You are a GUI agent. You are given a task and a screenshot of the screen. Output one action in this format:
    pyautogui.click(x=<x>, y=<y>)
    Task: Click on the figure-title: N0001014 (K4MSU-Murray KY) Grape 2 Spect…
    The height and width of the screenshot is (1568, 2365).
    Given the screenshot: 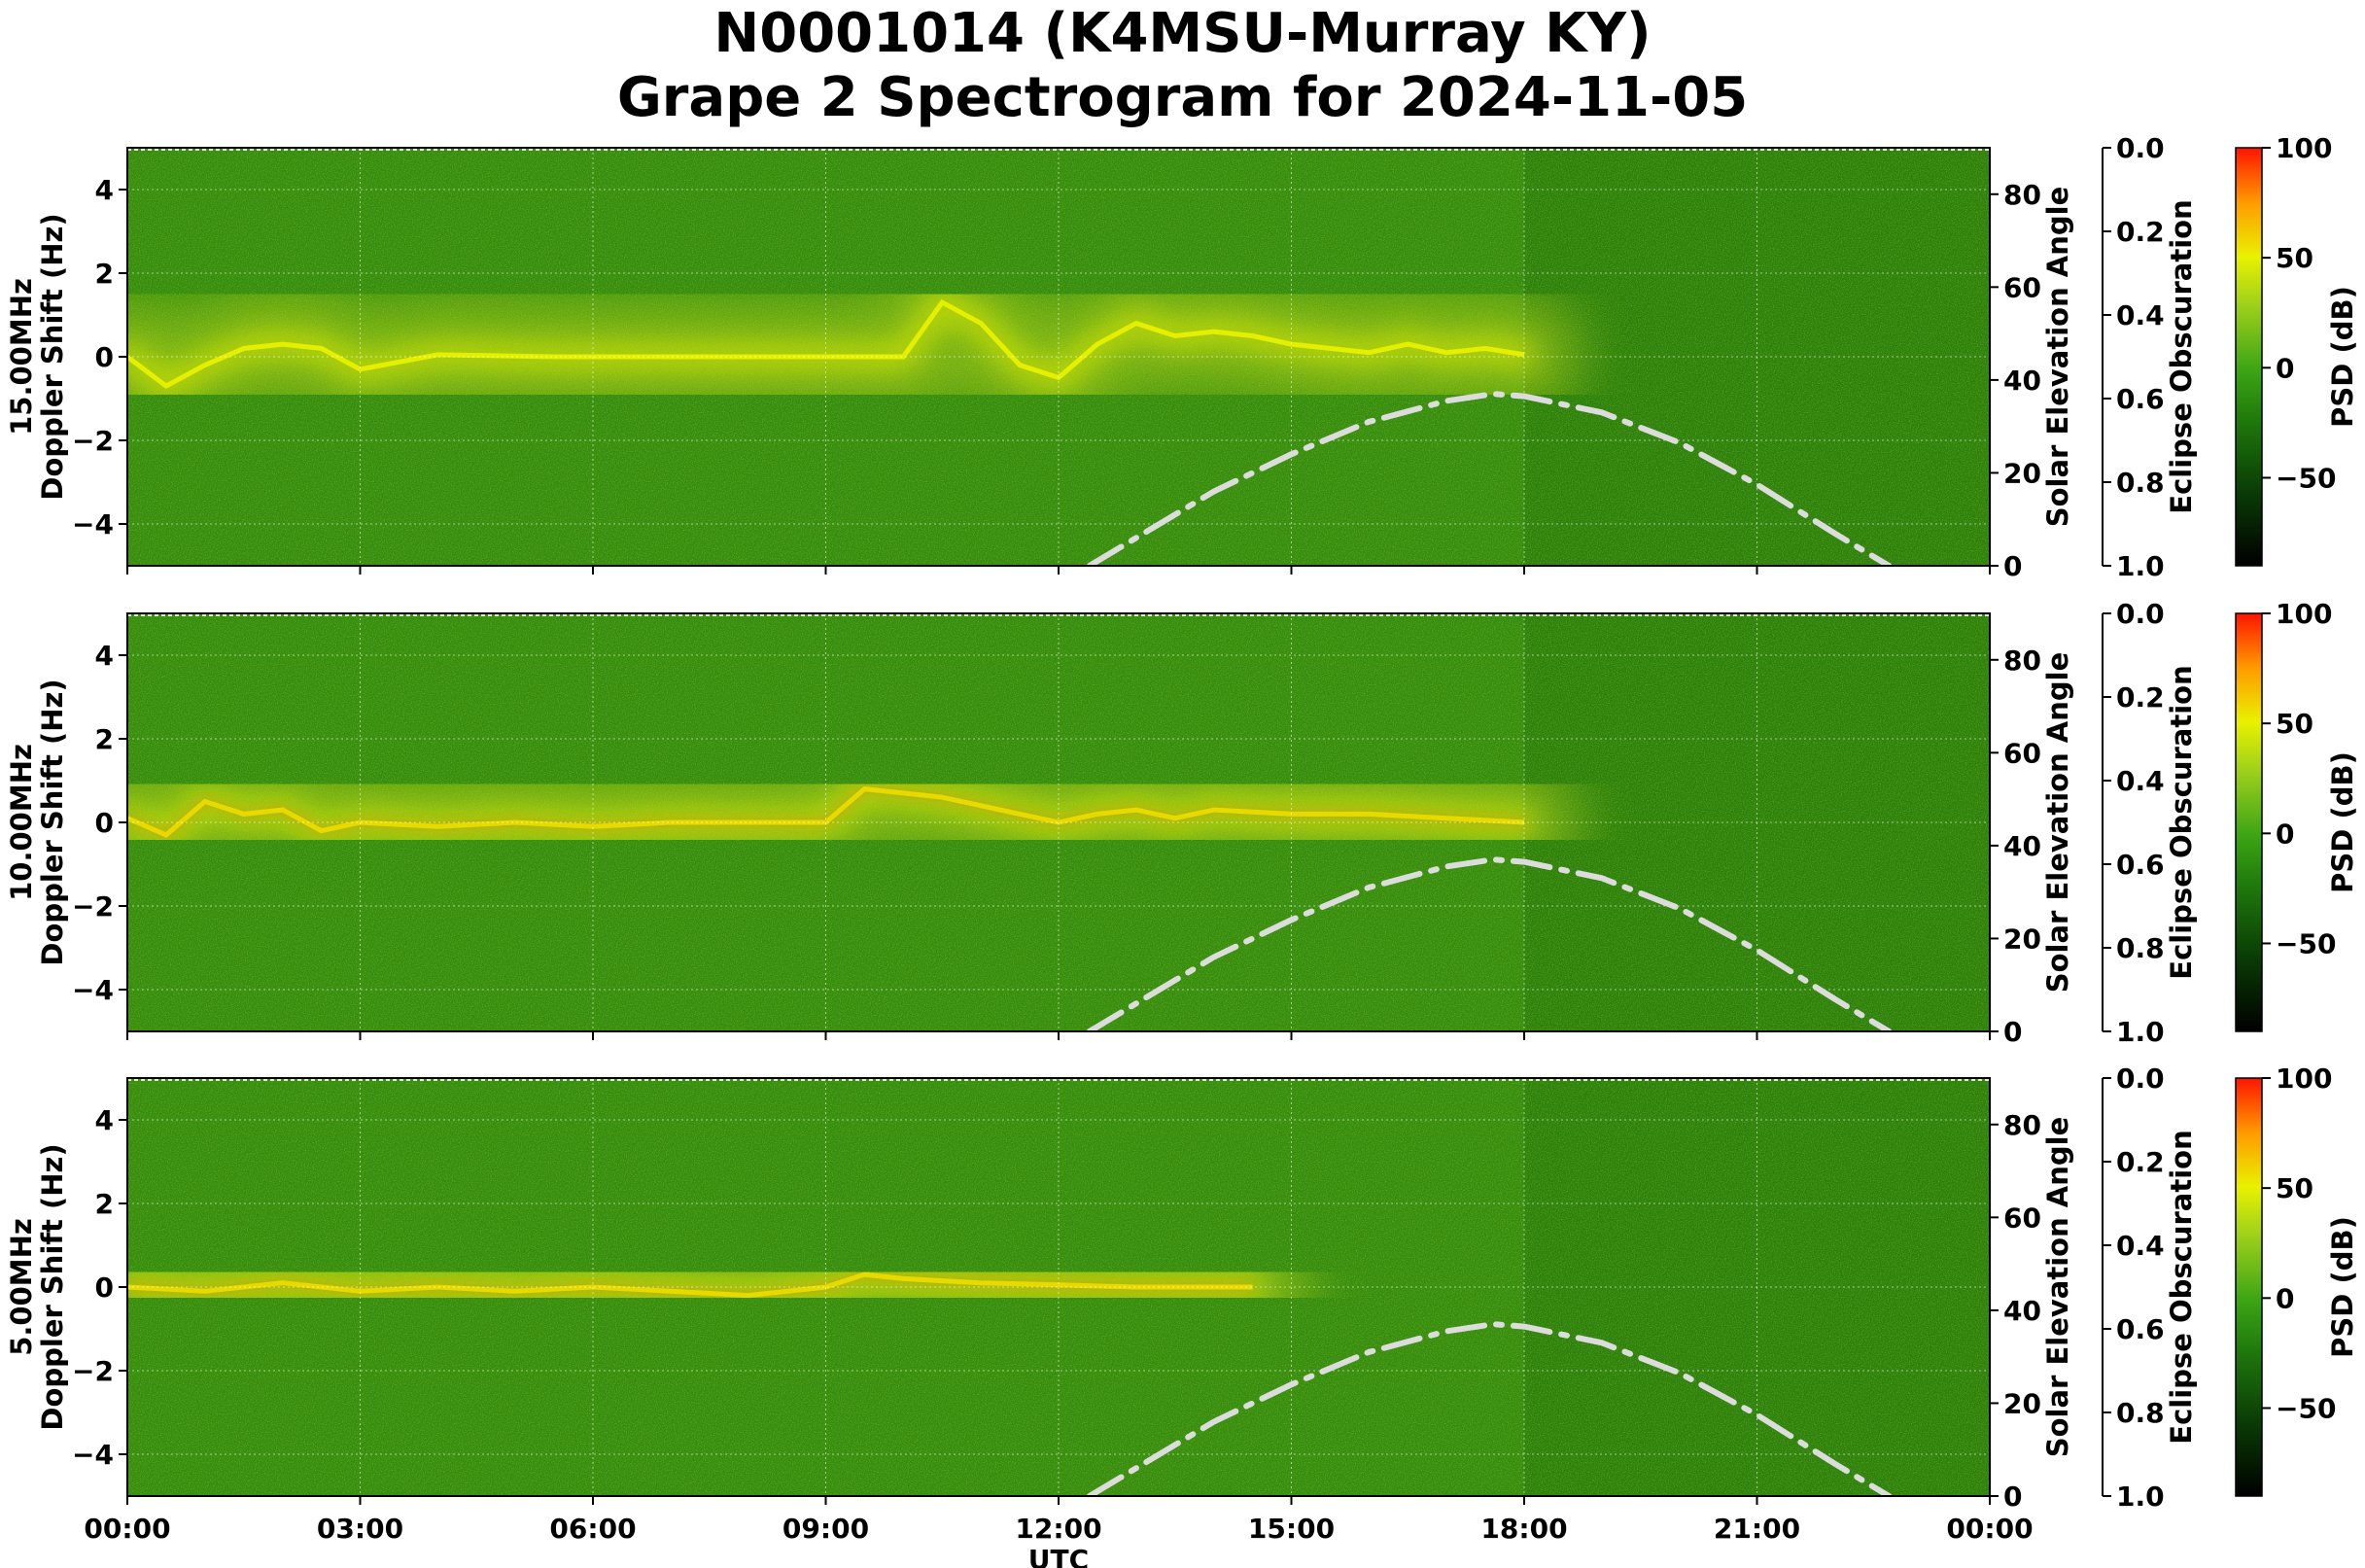 What is the action you would take?
    pyautogui.click(x=1182, y=65)
    